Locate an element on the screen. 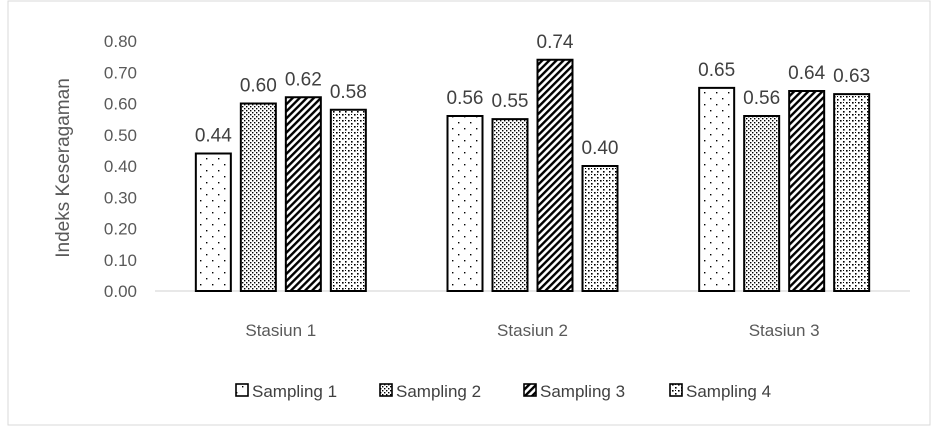 Image resolution: width=932 pixels, height=427 pixels. data-label: 0.63 is located at coordinates (851, 76).